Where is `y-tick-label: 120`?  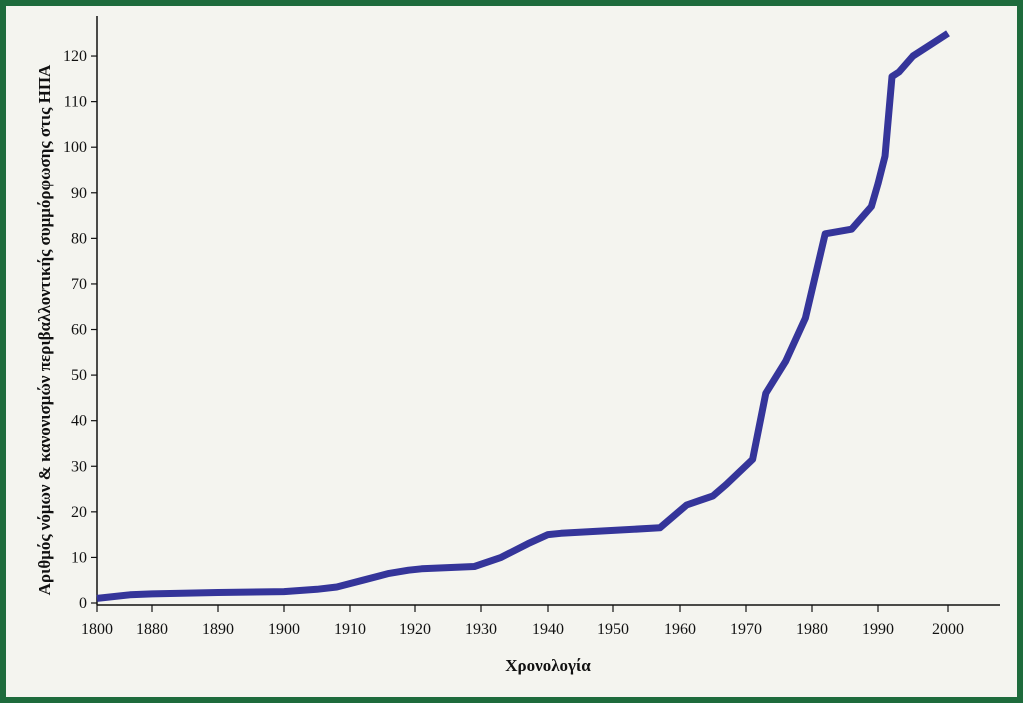 y-tick-label: 120 is located at coordinates (75, 56).